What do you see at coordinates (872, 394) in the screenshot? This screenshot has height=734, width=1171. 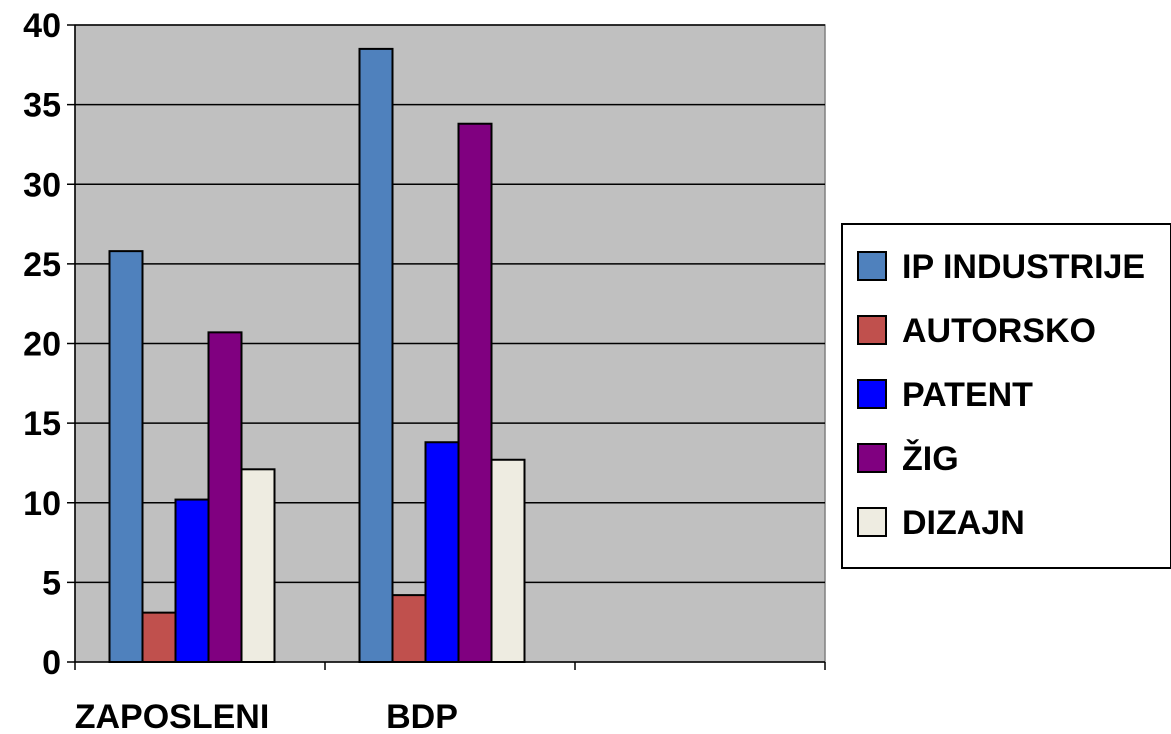 I see `legend-swatch-patent` at bounding box center [872, 394].